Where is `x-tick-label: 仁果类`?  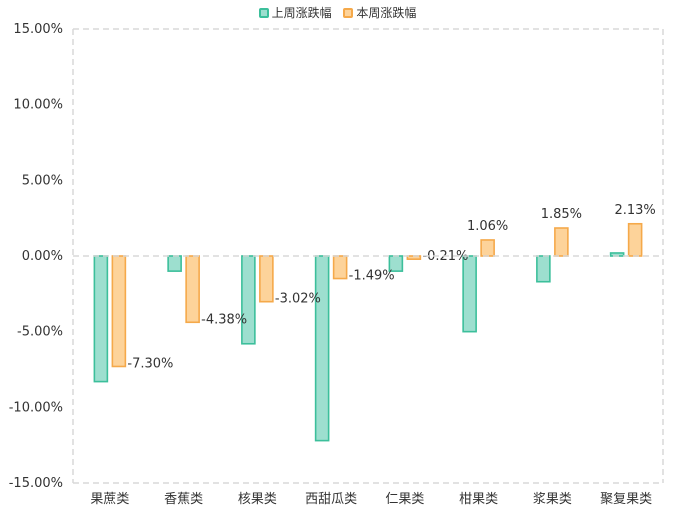
x-tick-label: 仁果类 is located at coordinates (404, 499).